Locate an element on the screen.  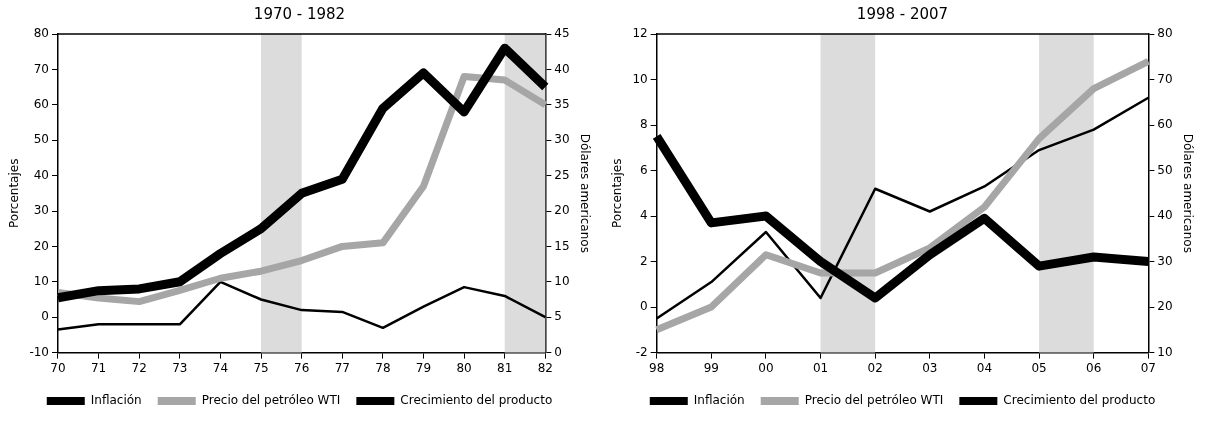
x-tick-label: 79 is located at coordinates (423, 367).